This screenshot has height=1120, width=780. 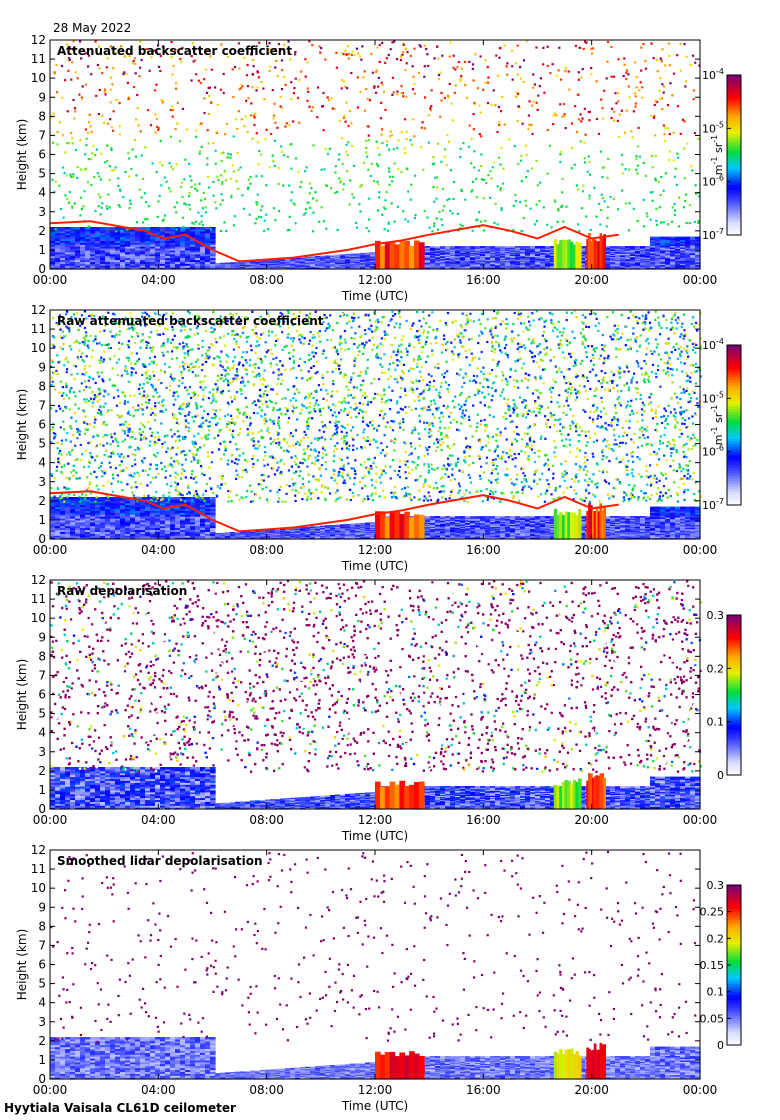 What do you see at coordinates (720, 124) in the screenshot?
I see `colorbar-tick-exponent: -5` at bounding box center [720, 124].